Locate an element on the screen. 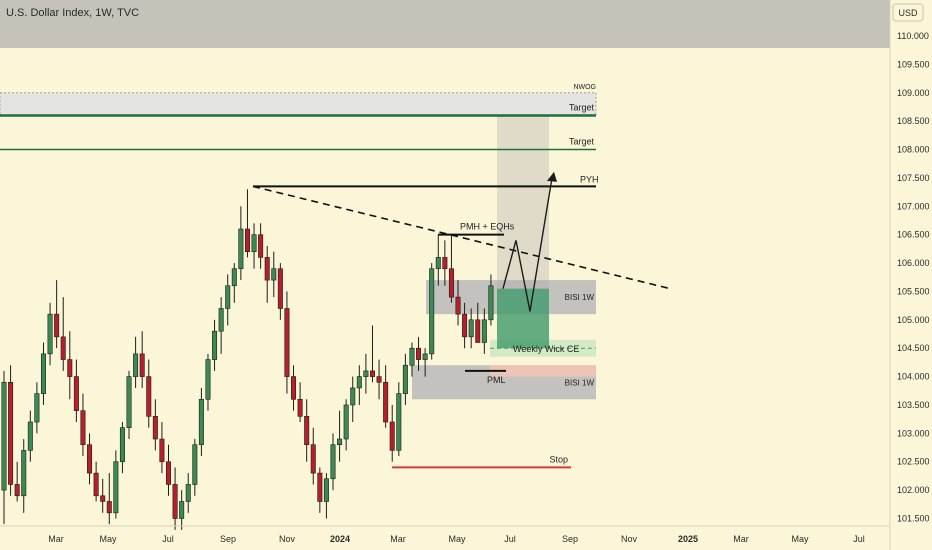 This screenshot has width=932, height=550. y-tick-label: 108.500 is located at coordinates (913, 121).